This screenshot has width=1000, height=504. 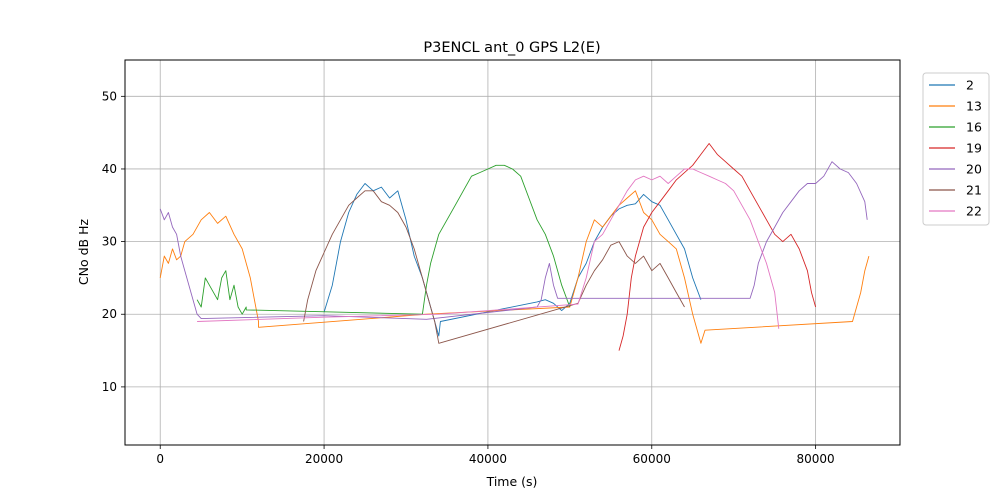 I want to click on legend-box, so click(x=956, y=149).